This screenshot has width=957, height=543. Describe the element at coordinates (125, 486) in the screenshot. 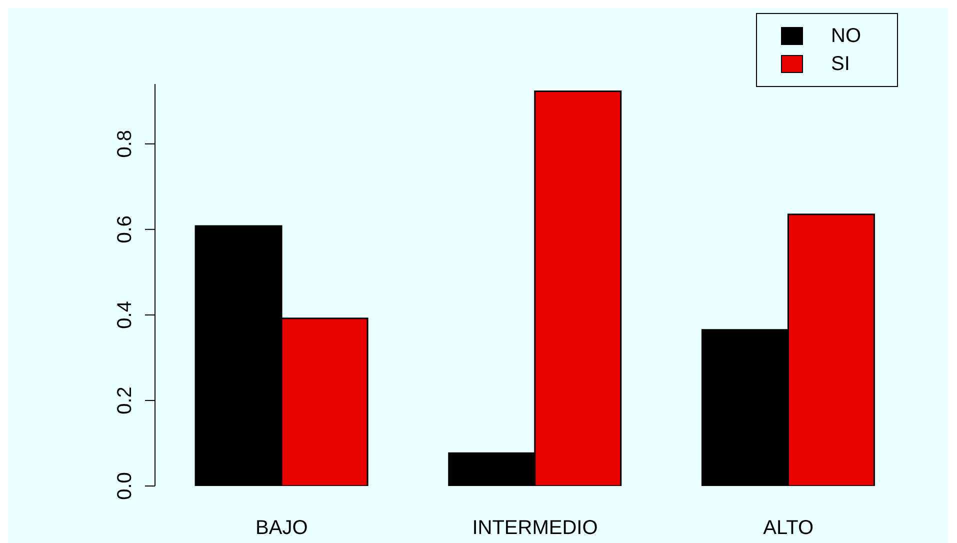

I see `y-tick-label: 0.0` at that location.